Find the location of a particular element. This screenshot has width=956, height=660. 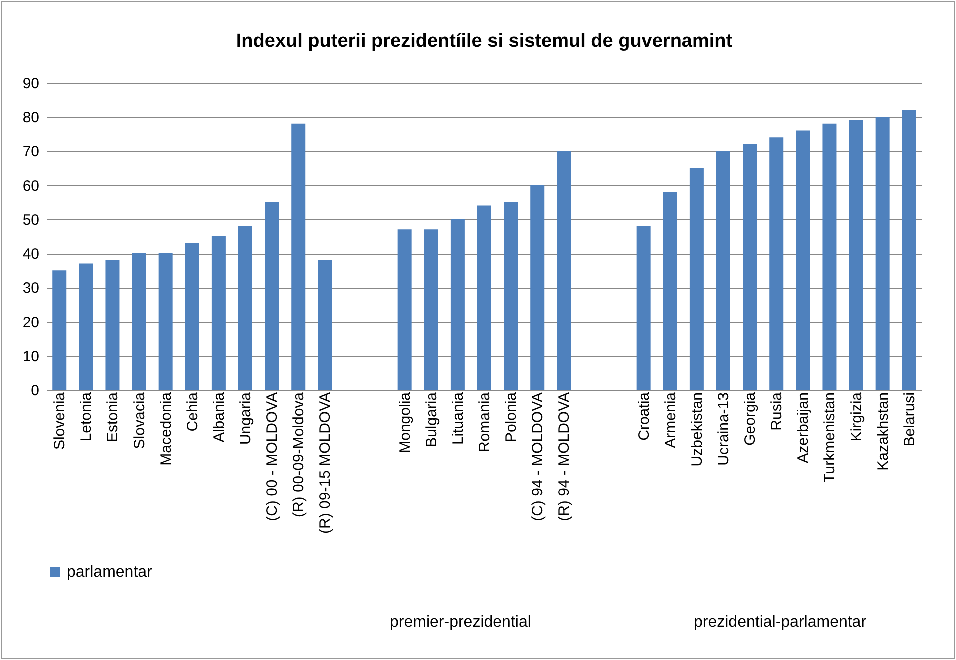

y-tick-label: 0 is located at coordinates (35, 391).